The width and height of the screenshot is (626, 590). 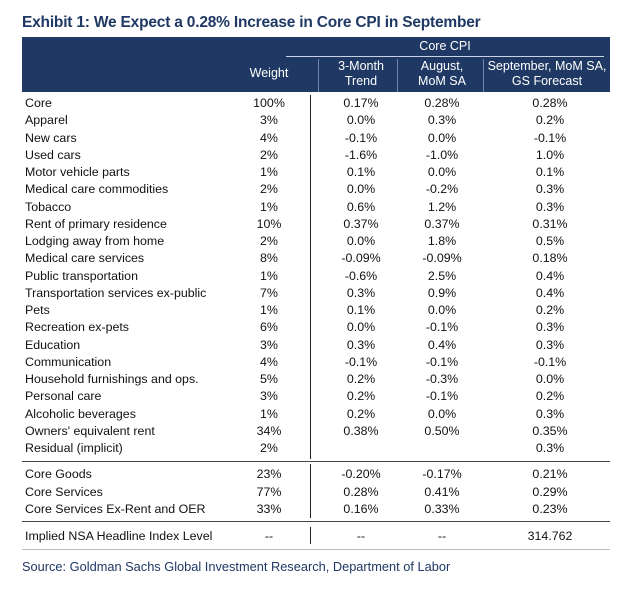 What do you see at coordinates (361, 206) in the screenshot?
I see `row-trend: 0.6%` at bounding box center [361, 206].